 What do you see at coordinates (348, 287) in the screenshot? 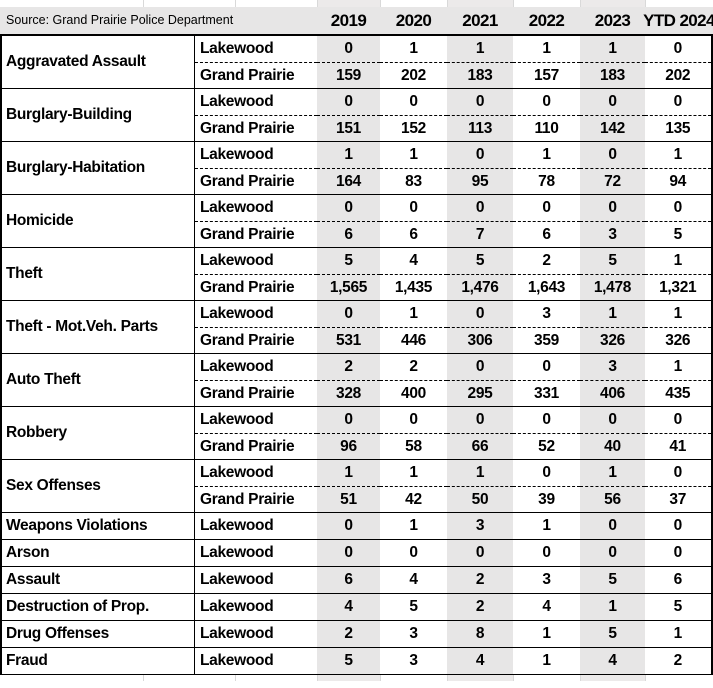
I see `value-cell: 1,565` at bounding box center [348, 287].